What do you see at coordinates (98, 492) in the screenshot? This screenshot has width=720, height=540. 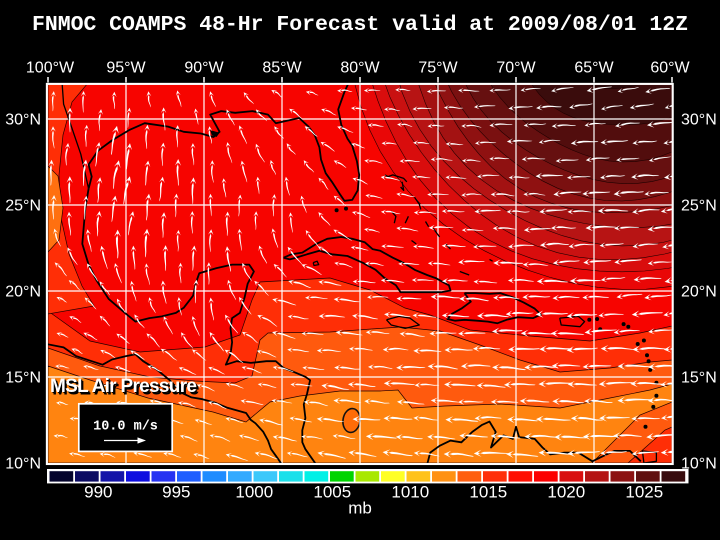 I see `svg-text: 990` at bounding box center [98, 492].